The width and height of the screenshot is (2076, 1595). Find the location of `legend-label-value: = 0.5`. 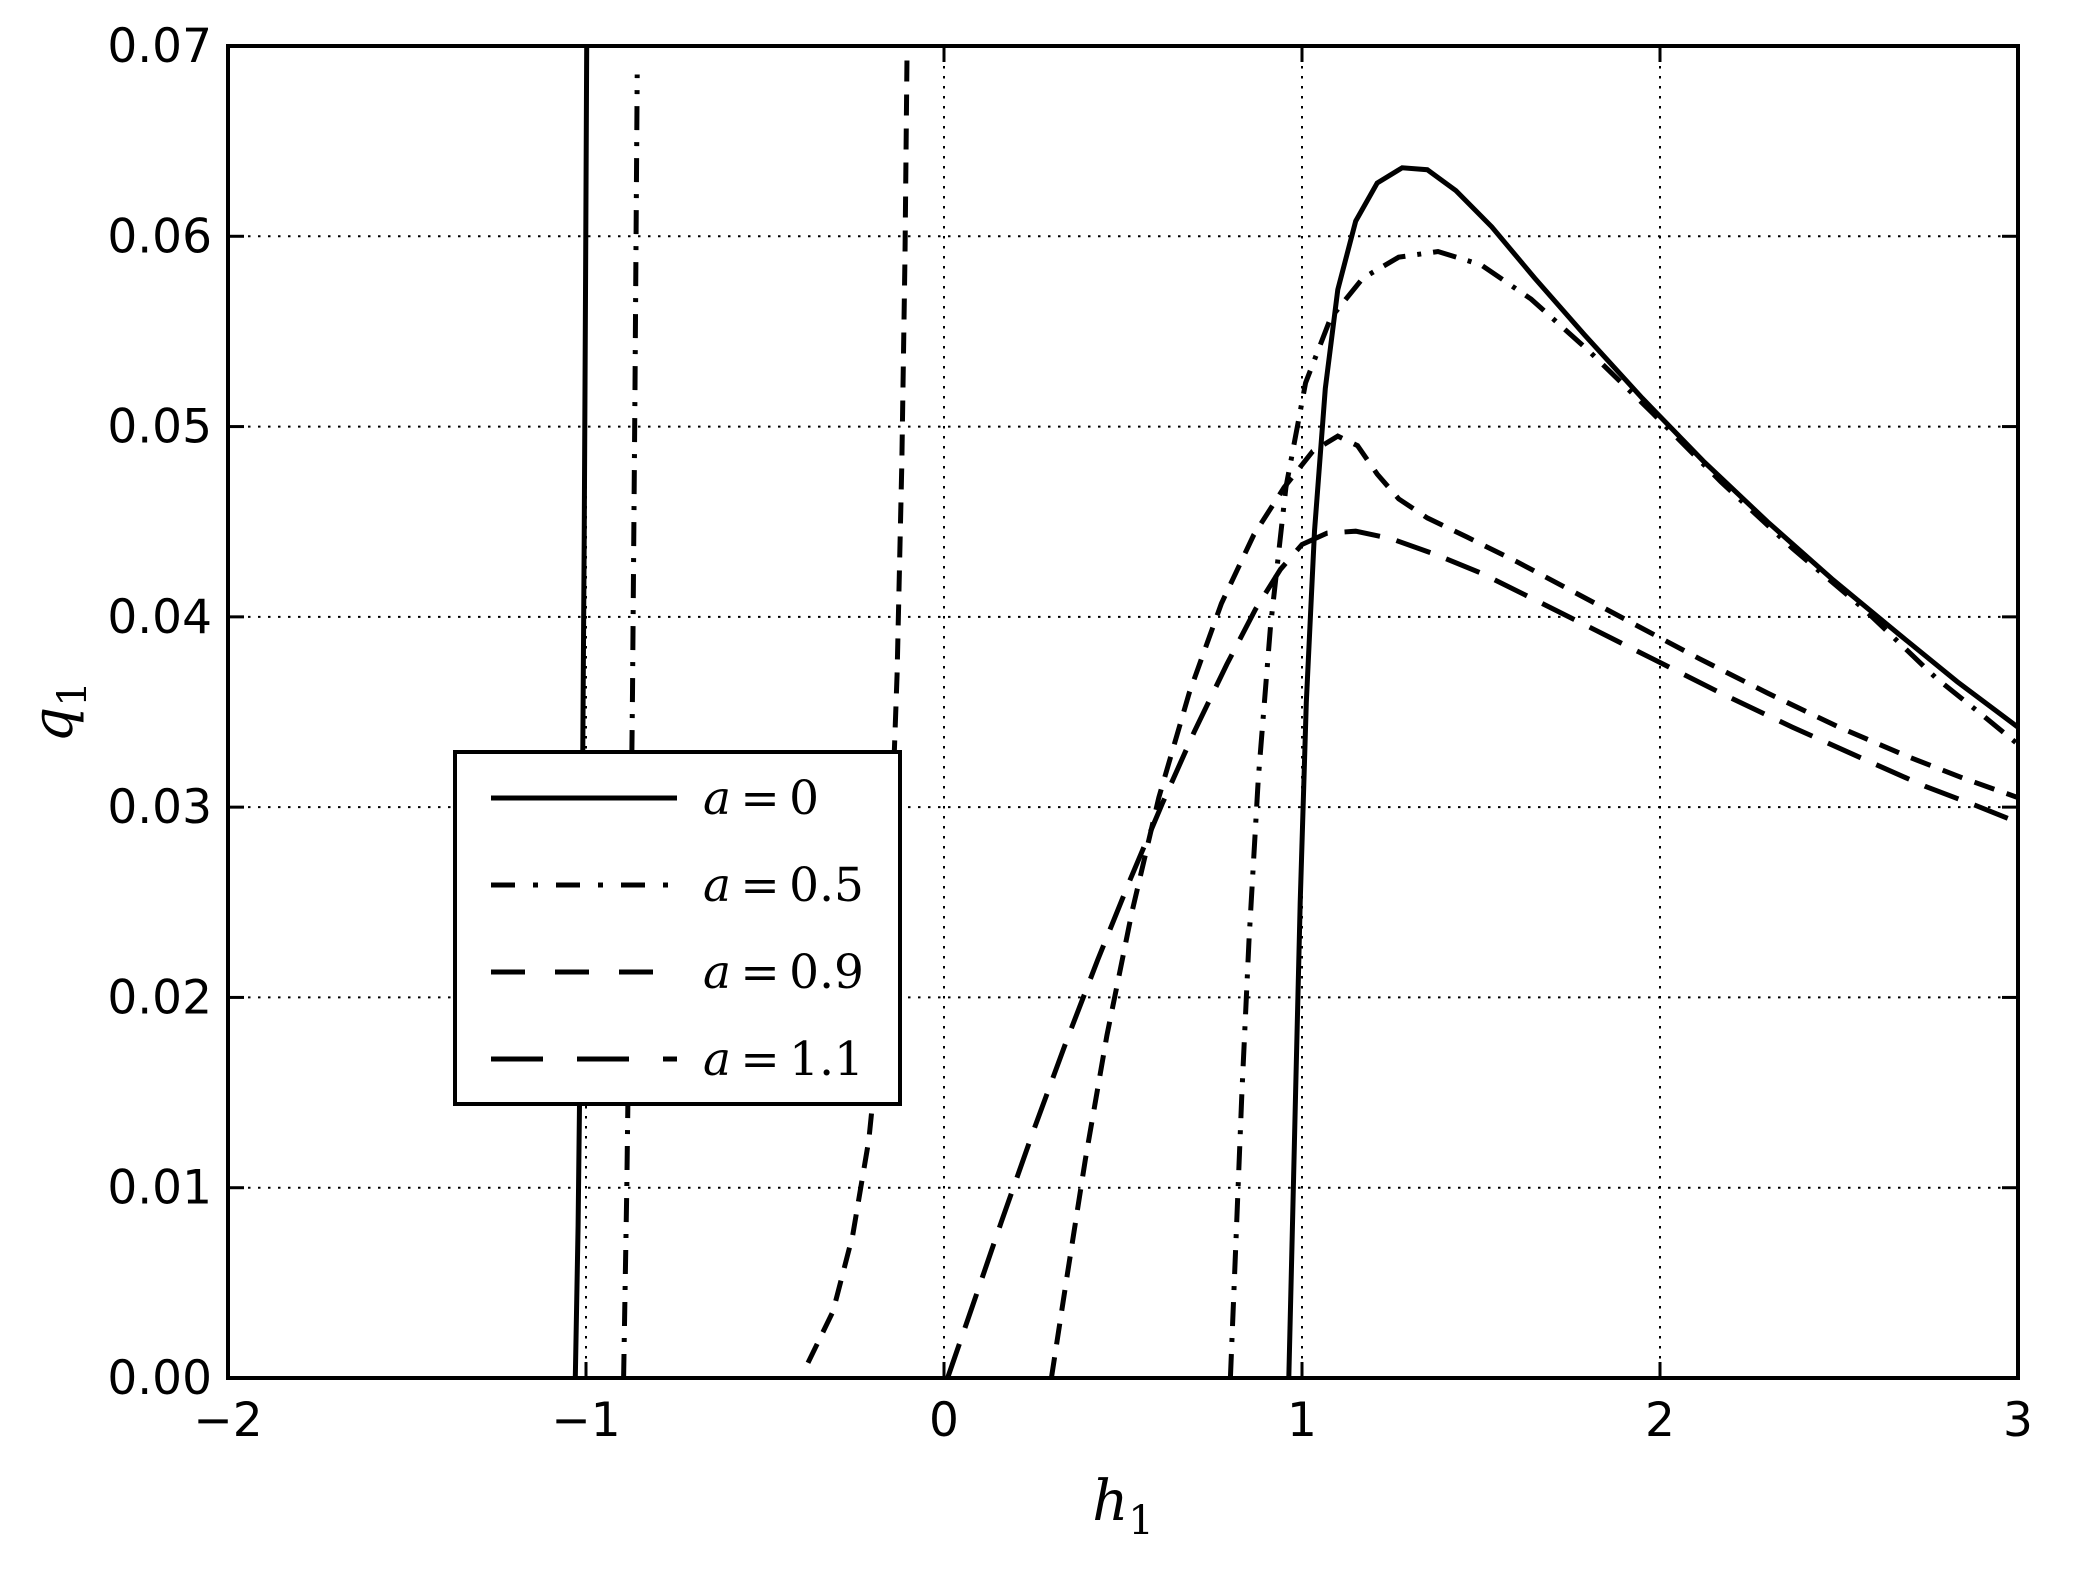

legend-label-value: = 0.5 is located at coordinates (797, 885).